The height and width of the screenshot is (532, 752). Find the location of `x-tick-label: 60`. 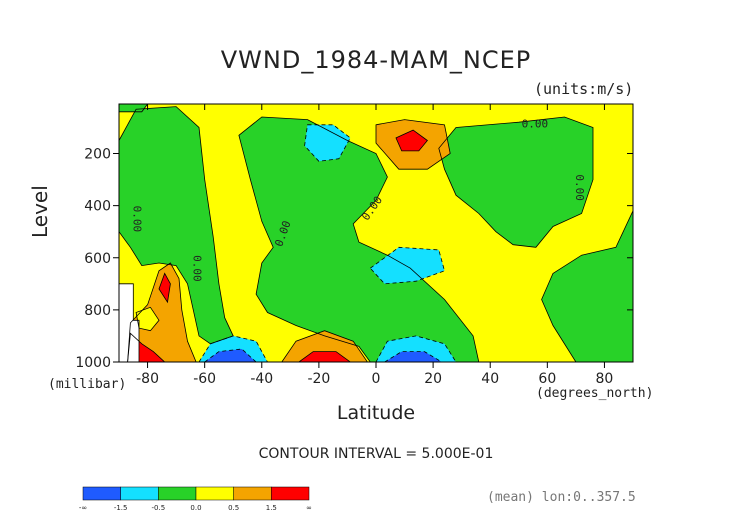

x-tick-label: 60 is located at coordinates (547, 379).